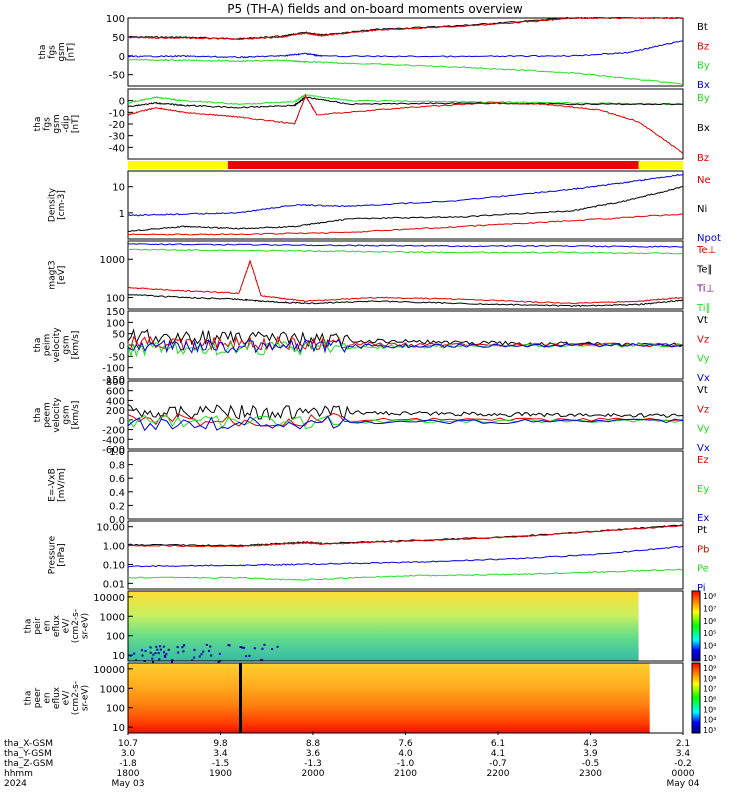 The width and height of the screenshot is (750, 800). I want to click on density-ytick-label: 1, so click(122, 214).